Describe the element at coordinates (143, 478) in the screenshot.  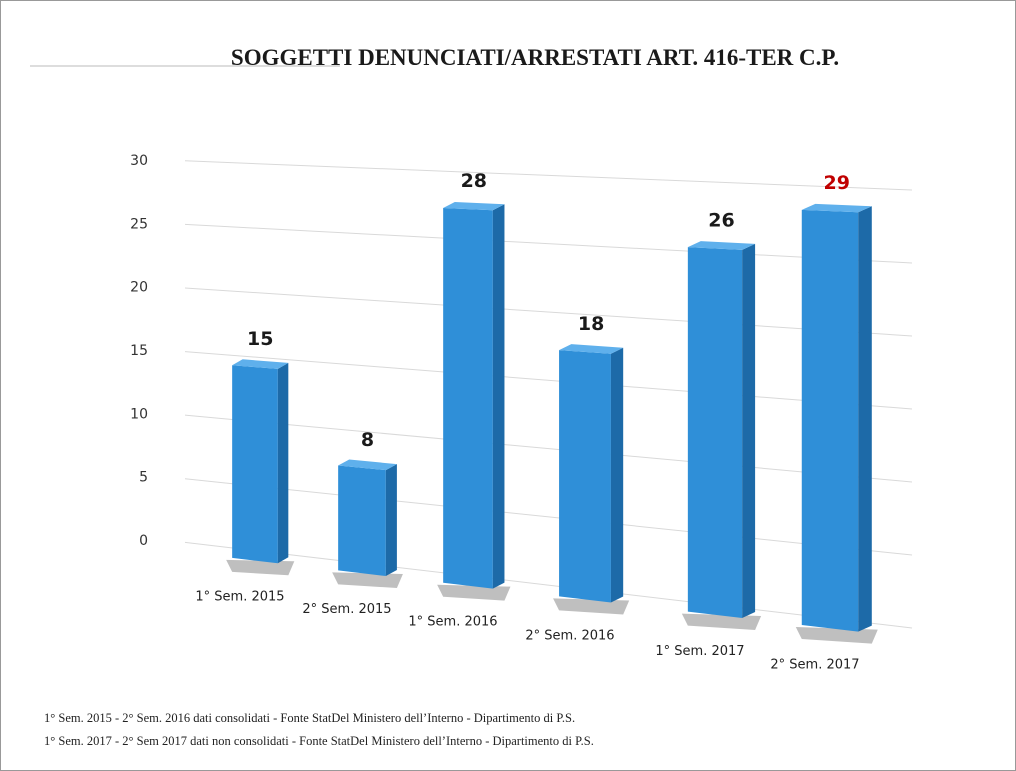
I see `y-tick-label: 5` at that location.